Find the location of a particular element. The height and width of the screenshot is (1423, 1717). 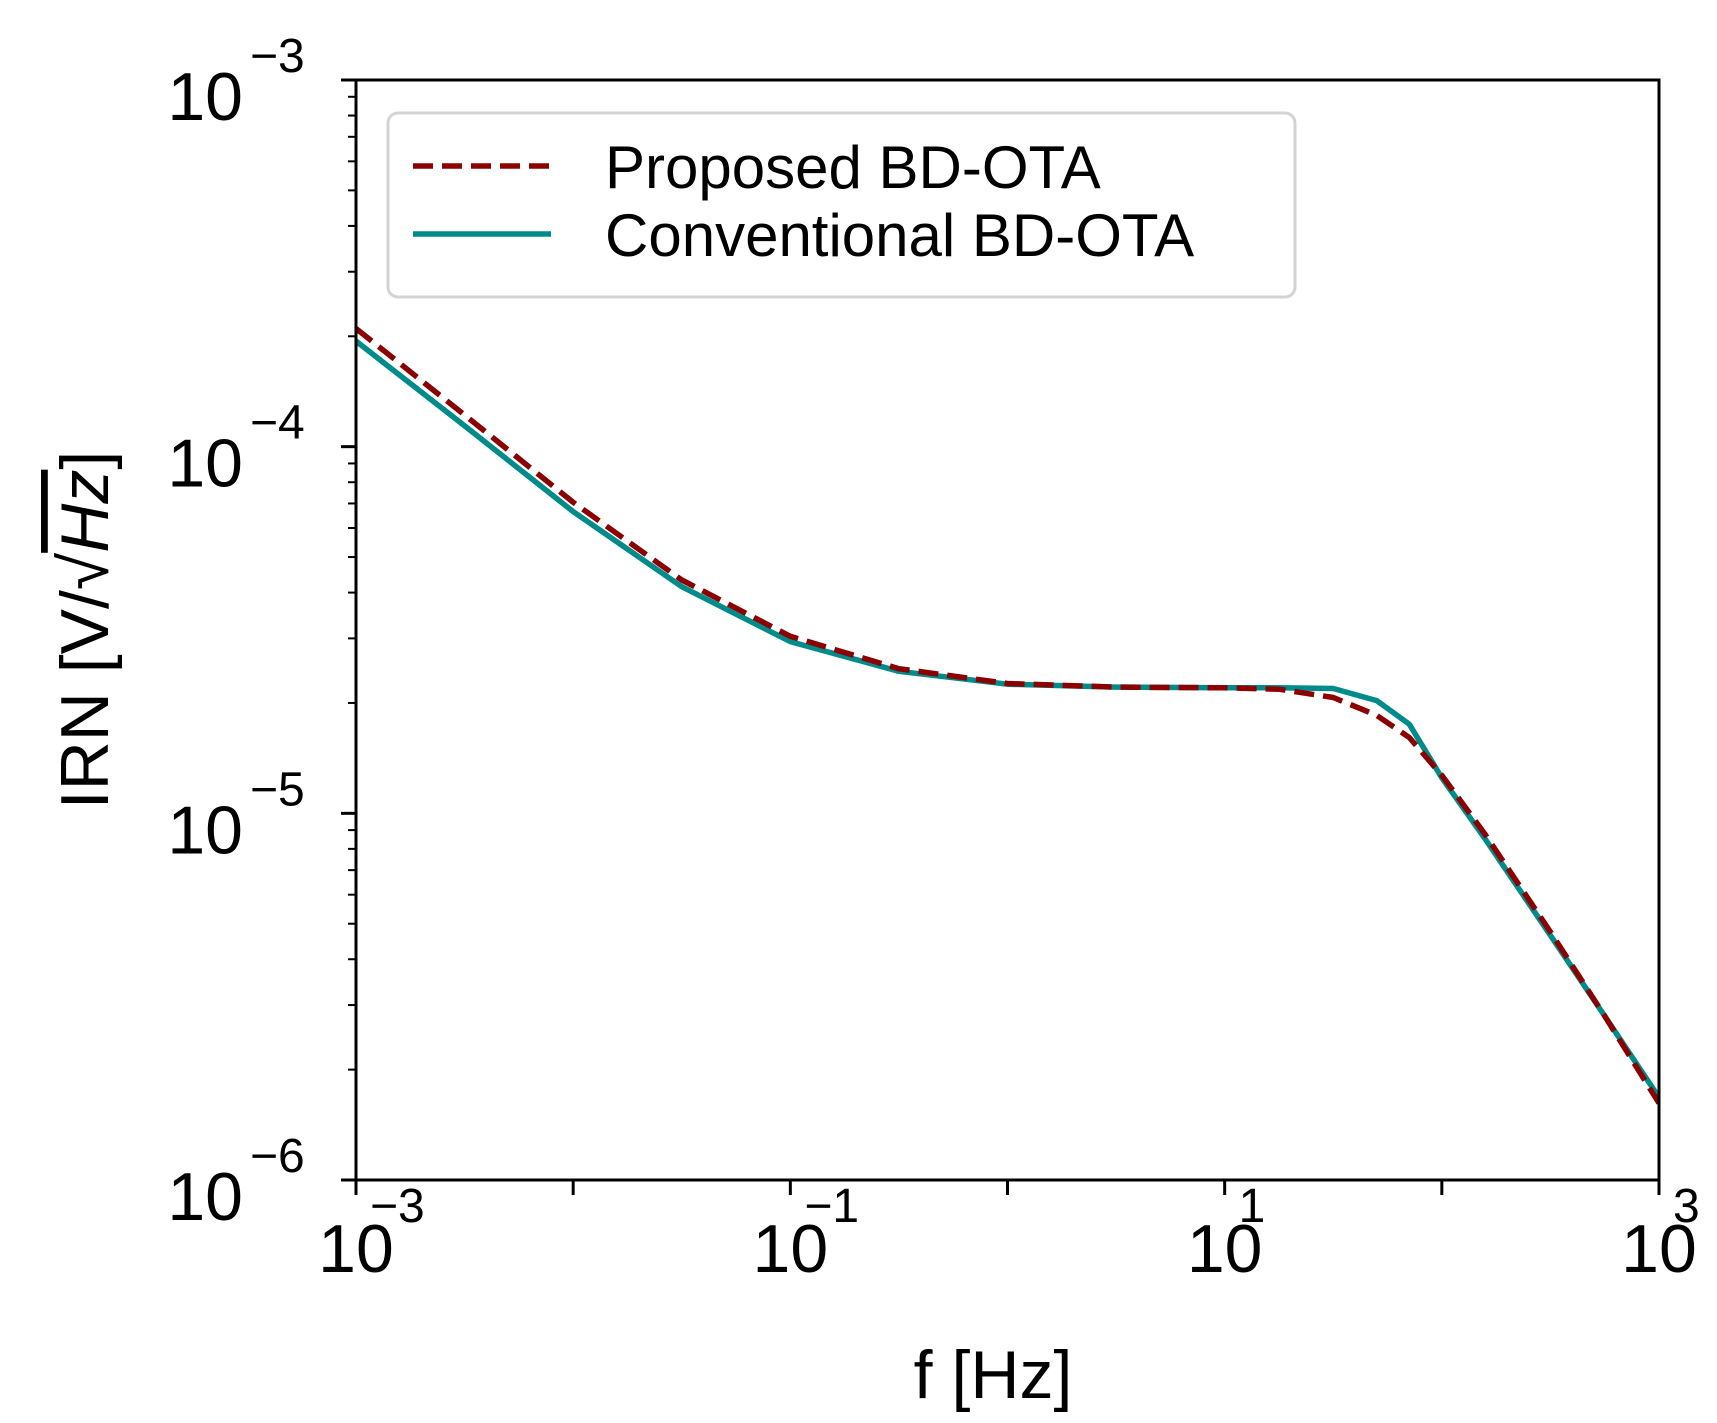

x-axis-label: f [Hz] is located at coordinates (993, 1375).